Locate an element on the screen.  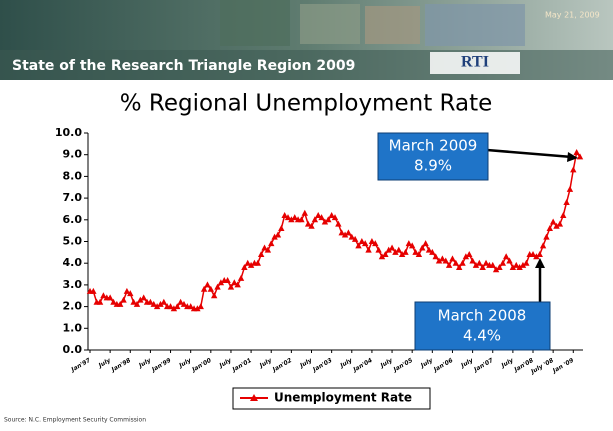
x-tick-label: Jan'06 is located at coordinates (443, 365).